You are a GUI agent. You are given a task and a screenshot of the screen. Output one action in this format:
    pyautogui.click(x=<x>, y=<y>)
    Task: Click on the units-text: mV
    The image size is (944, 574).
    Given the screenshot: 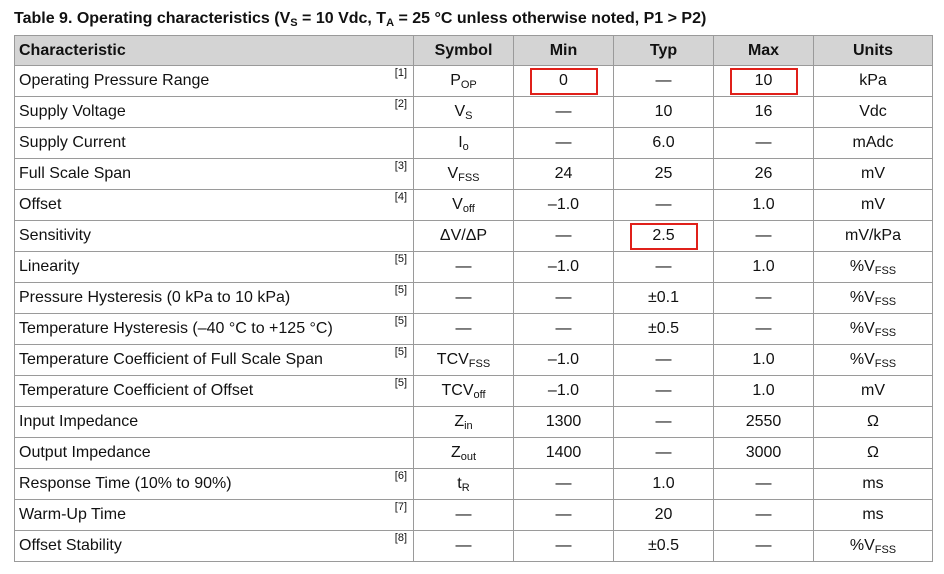 What is the action you would take?
    pyautogui.click(x=873, y=390)
    